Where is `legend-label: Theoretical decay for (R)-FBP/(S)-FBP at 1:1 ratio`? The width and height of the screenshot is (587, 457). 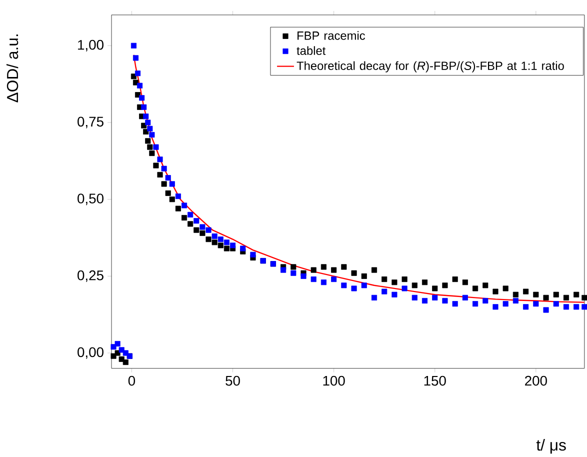
legend-label: Theoretical decay for (R)-FBP/(S)-FBP at 1:1 ratio is located at coordinates (430, 66).